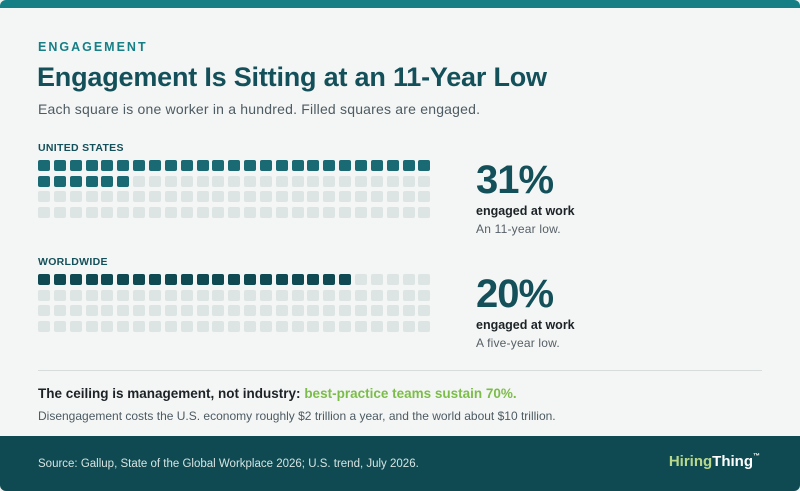  What do you see at coordinates (292, 77) in the screenshot?
I see `page-title: Engagement Is Sitting at an 11-Year Low` at bounding box center [292, 77].